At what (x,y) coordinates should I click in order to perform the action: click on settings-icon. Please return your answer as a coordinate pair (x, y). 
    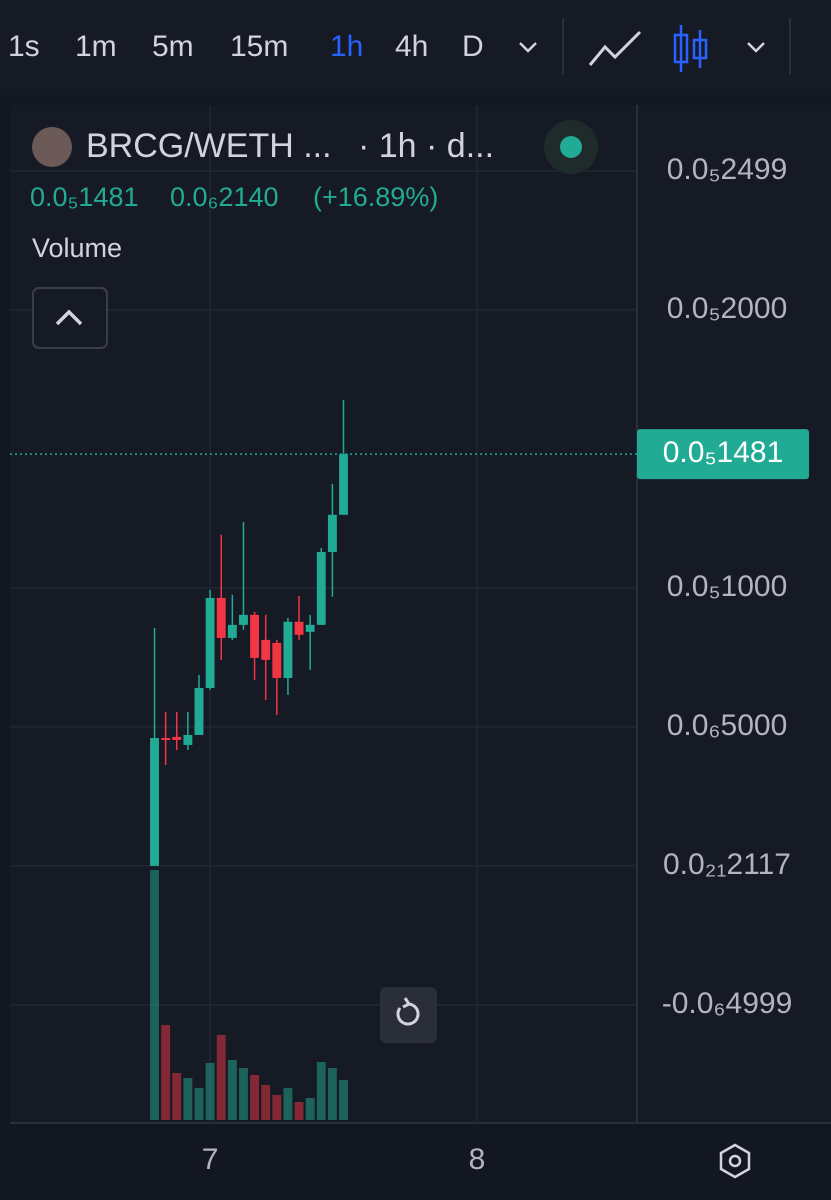
    Looking at the image, I should click on (735, 1161).